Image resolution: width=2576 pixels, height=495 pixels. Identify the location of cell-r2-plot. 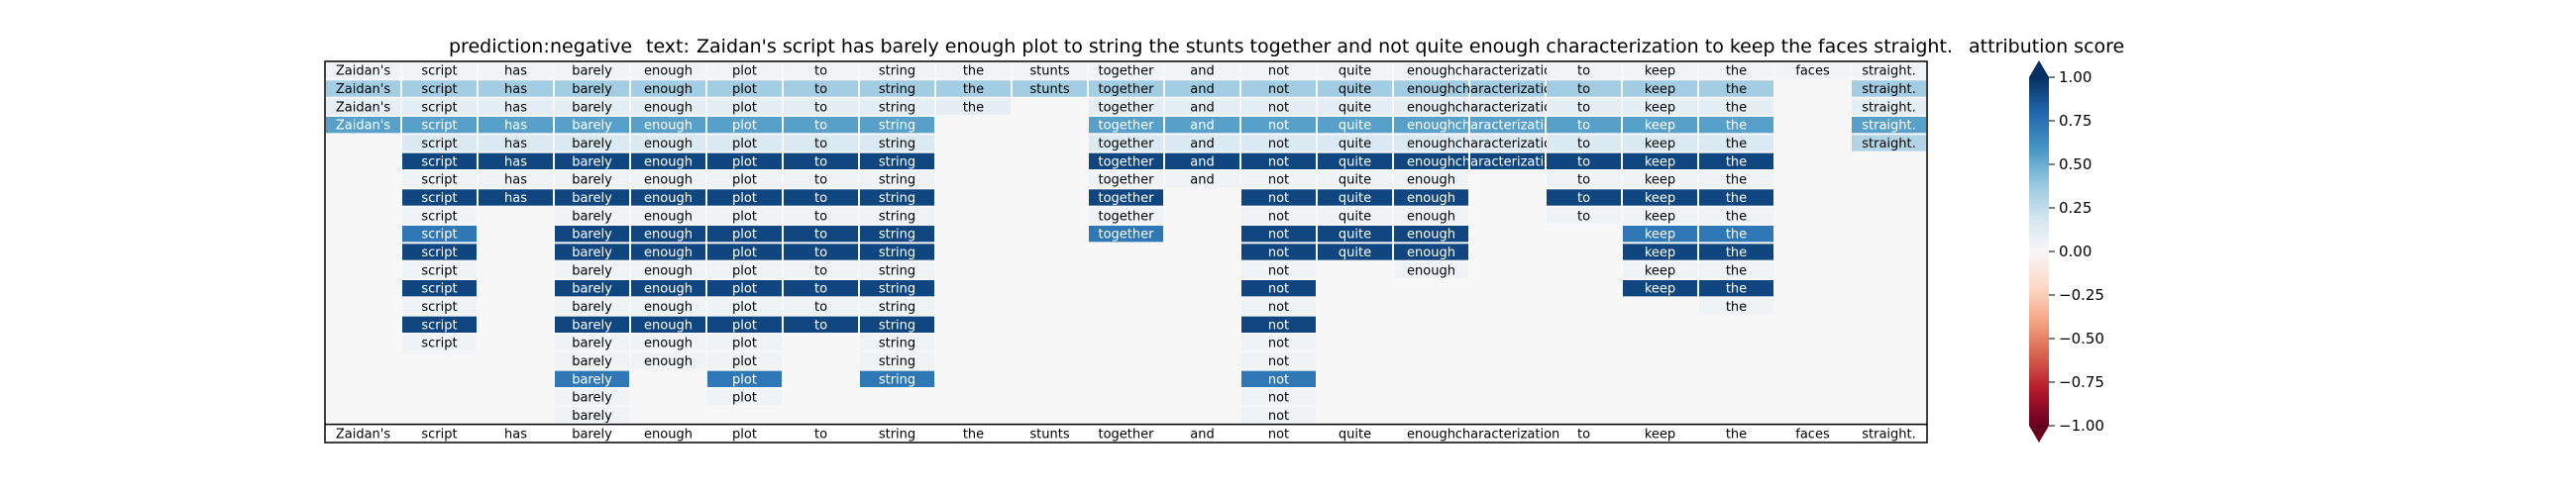
(744, 106).